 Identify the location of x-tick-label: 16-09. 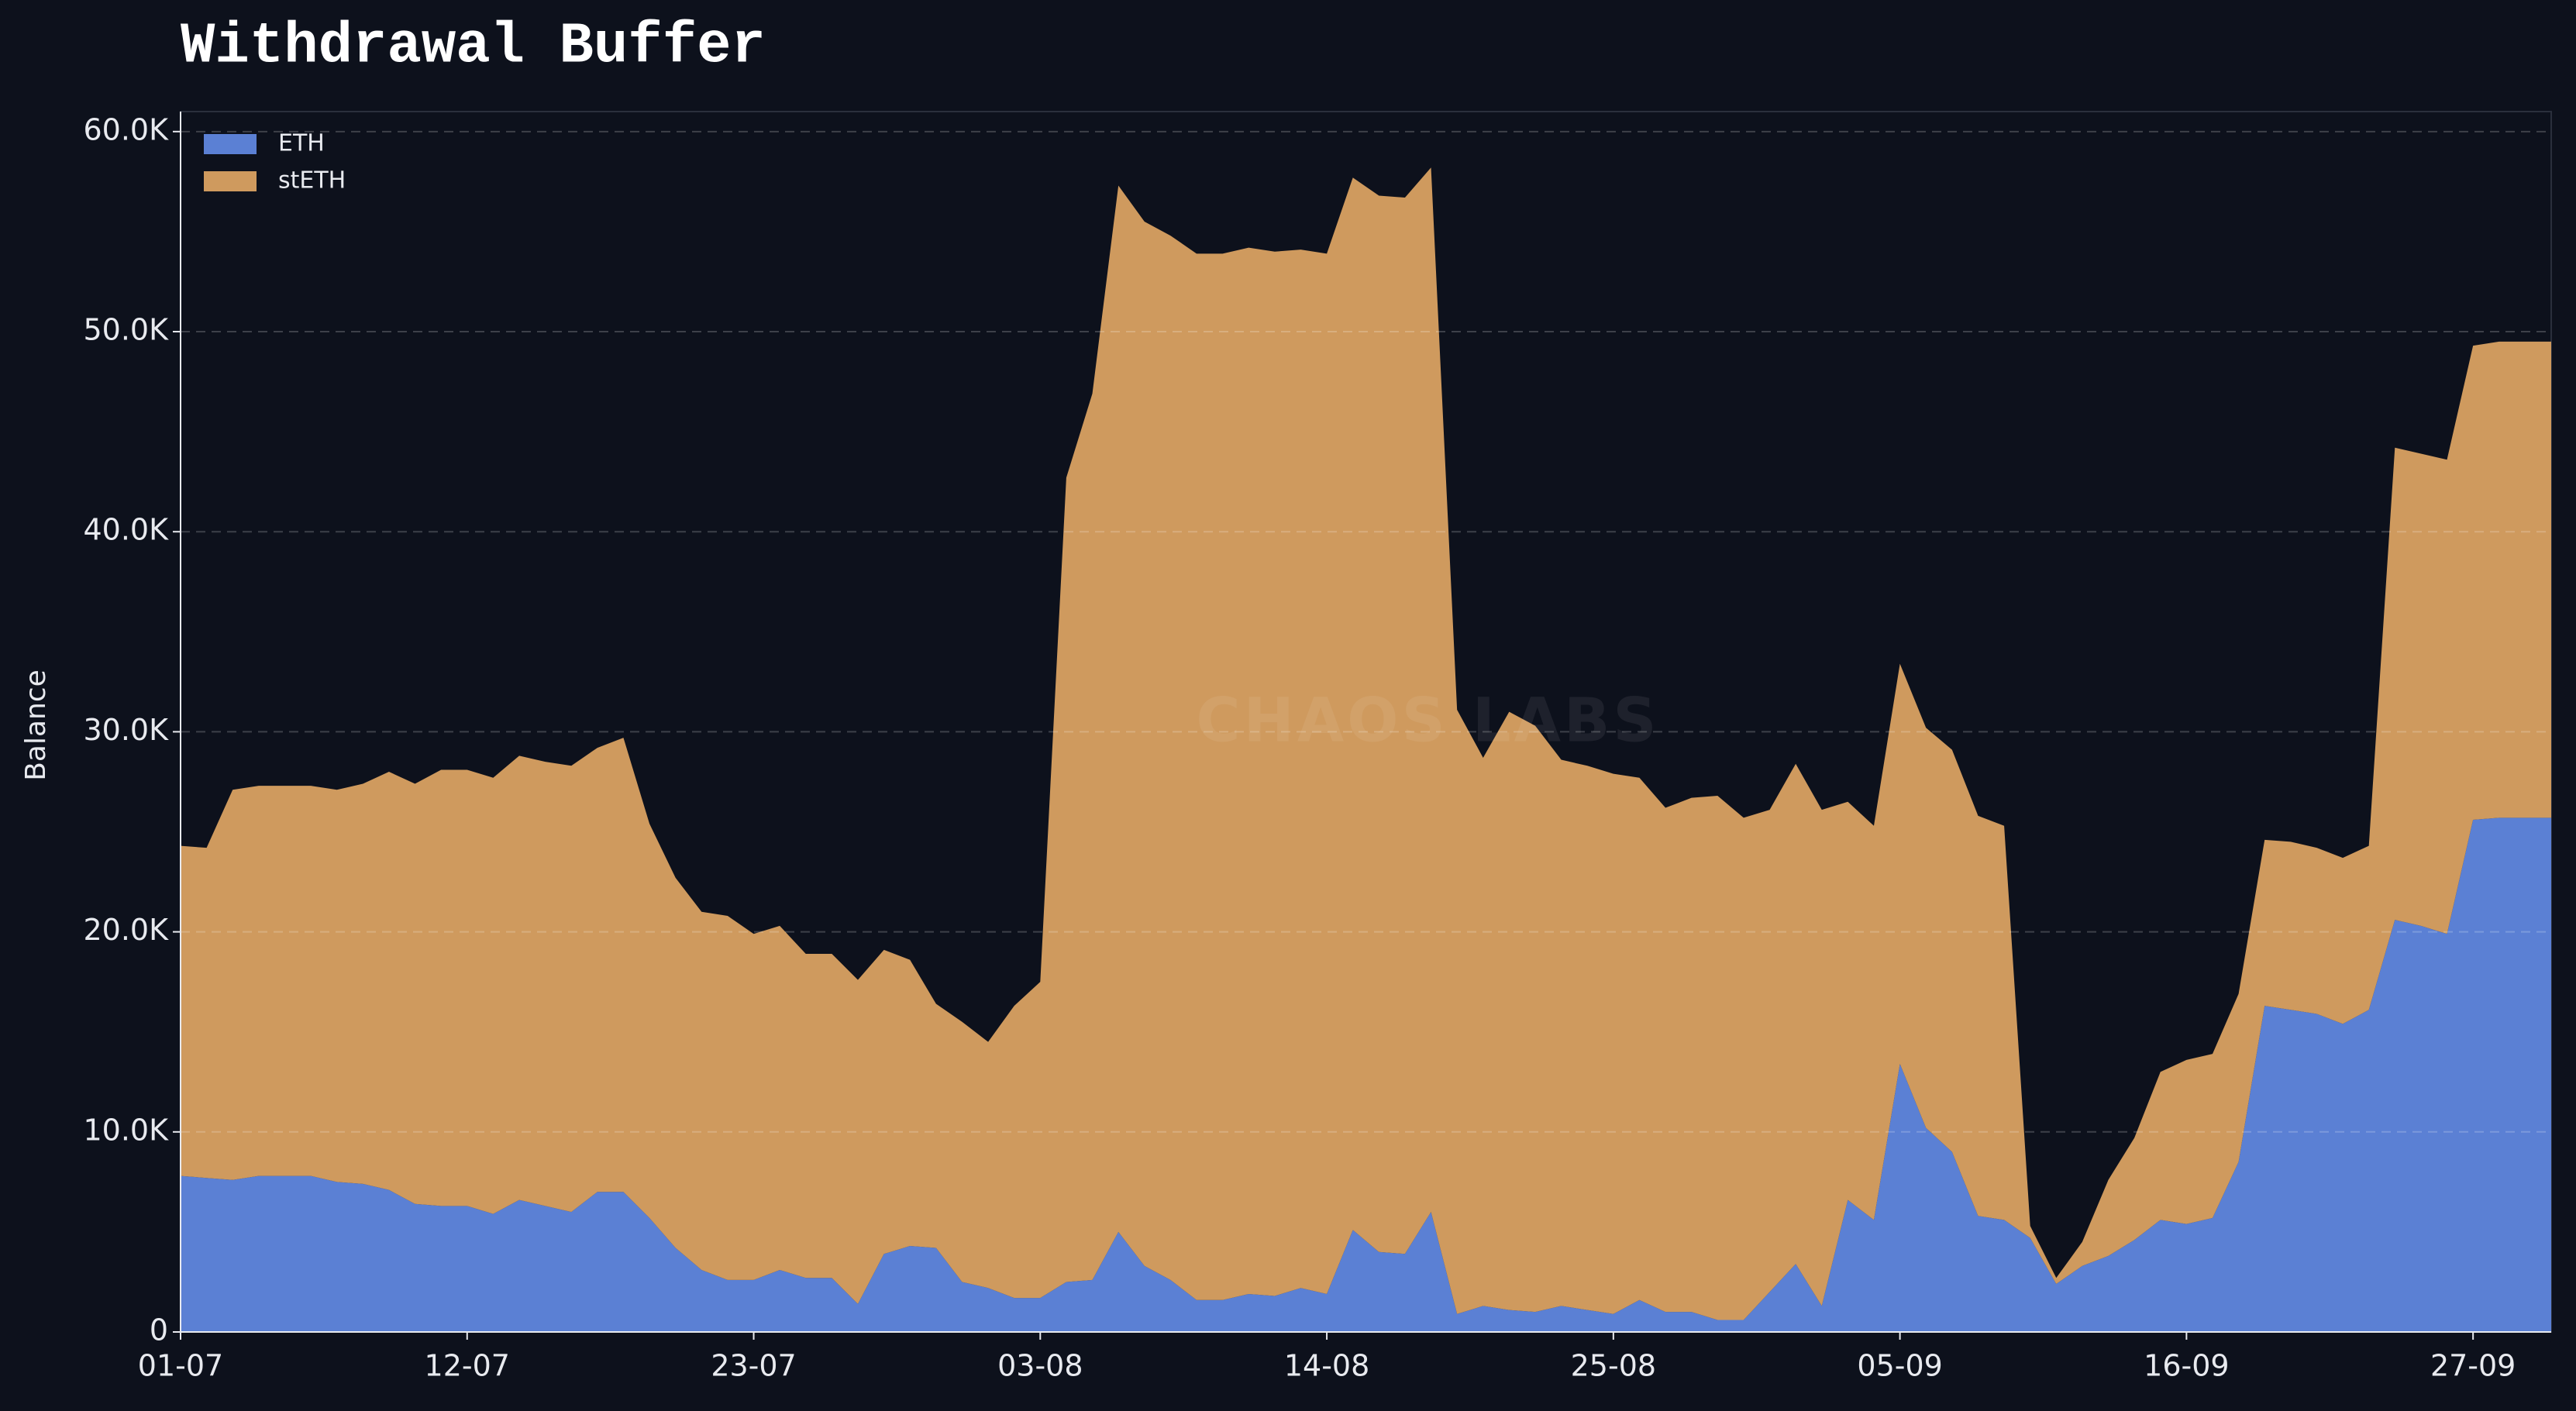
(2186, 1366).